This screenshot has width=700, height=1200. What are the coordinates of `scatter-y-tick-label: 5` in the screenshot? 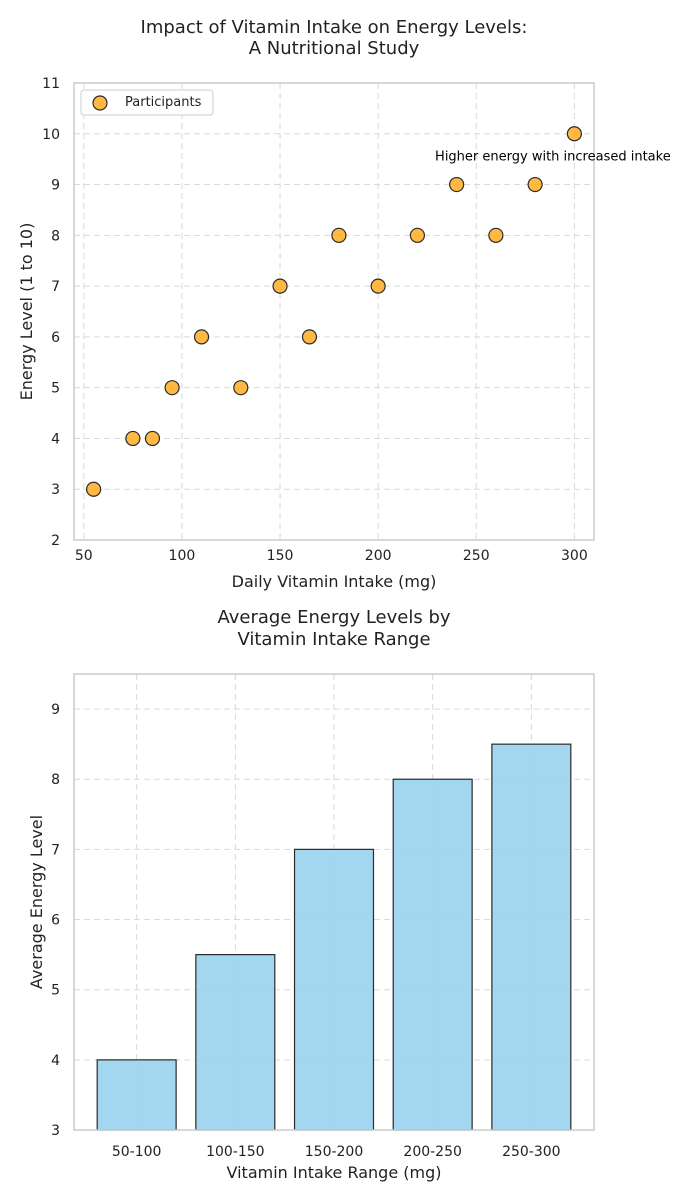 It's located at (55, 389).